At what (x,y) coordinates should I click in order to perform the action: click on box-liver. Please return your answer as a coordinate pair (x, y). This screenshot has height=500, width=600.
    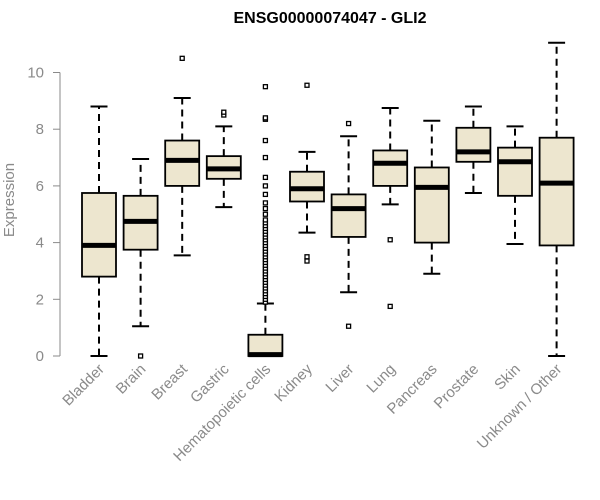
    Looking at the image, I should click on (348, 224).